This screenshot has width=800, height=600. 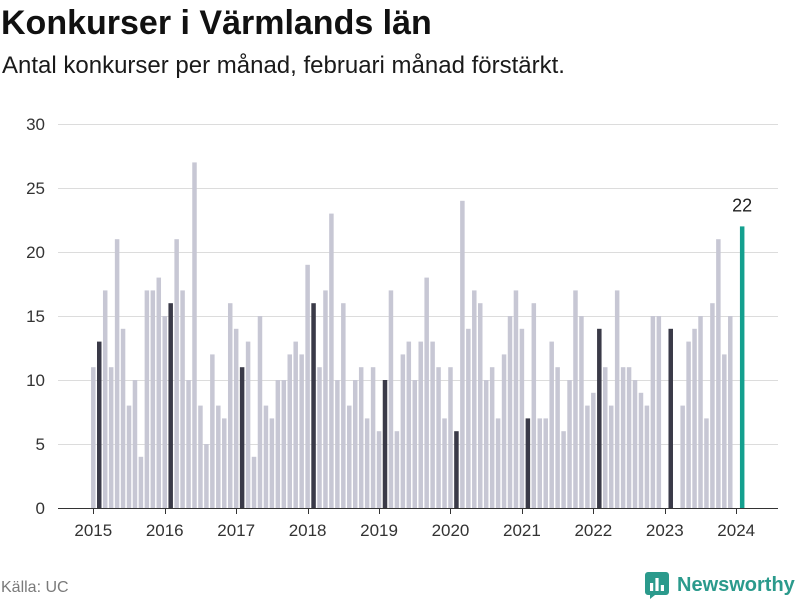 What do you see at coordinates (165, 530) in the screenshot?
I see `x-tick-label: 2016` at bounding box center [165, 530].